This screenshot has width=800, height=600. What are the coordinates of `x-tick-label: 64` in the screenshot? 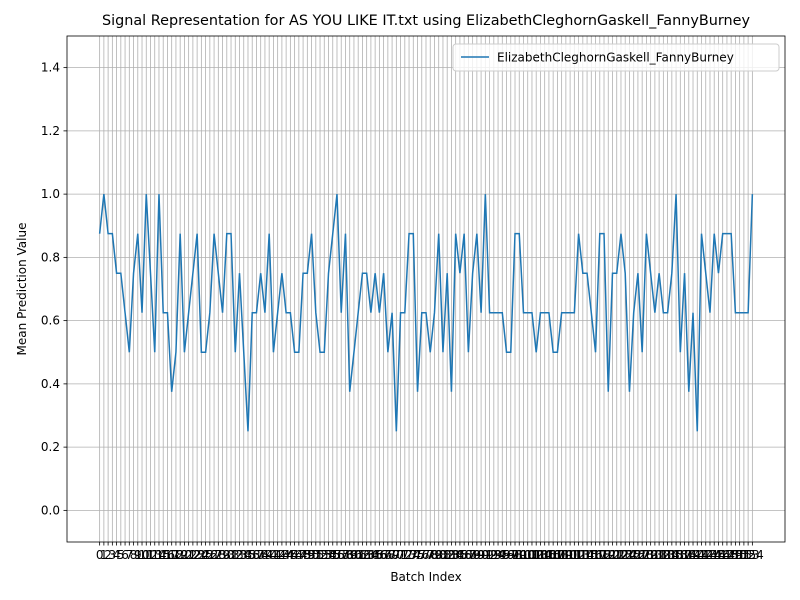 It's located at (370, 555).